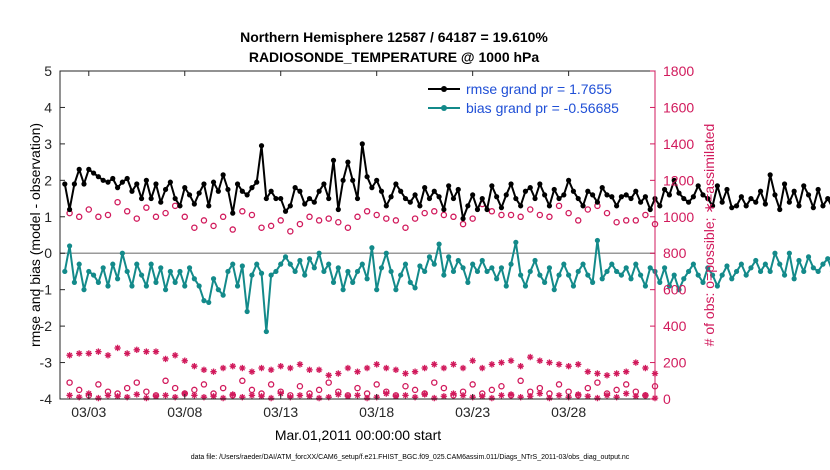 The height and width of the screenshot is (470, 830). What do you see at coordinates (280, 412) in the screenshot?
I see `x-tick-label: 03/13` at bounding box center [280, 412].